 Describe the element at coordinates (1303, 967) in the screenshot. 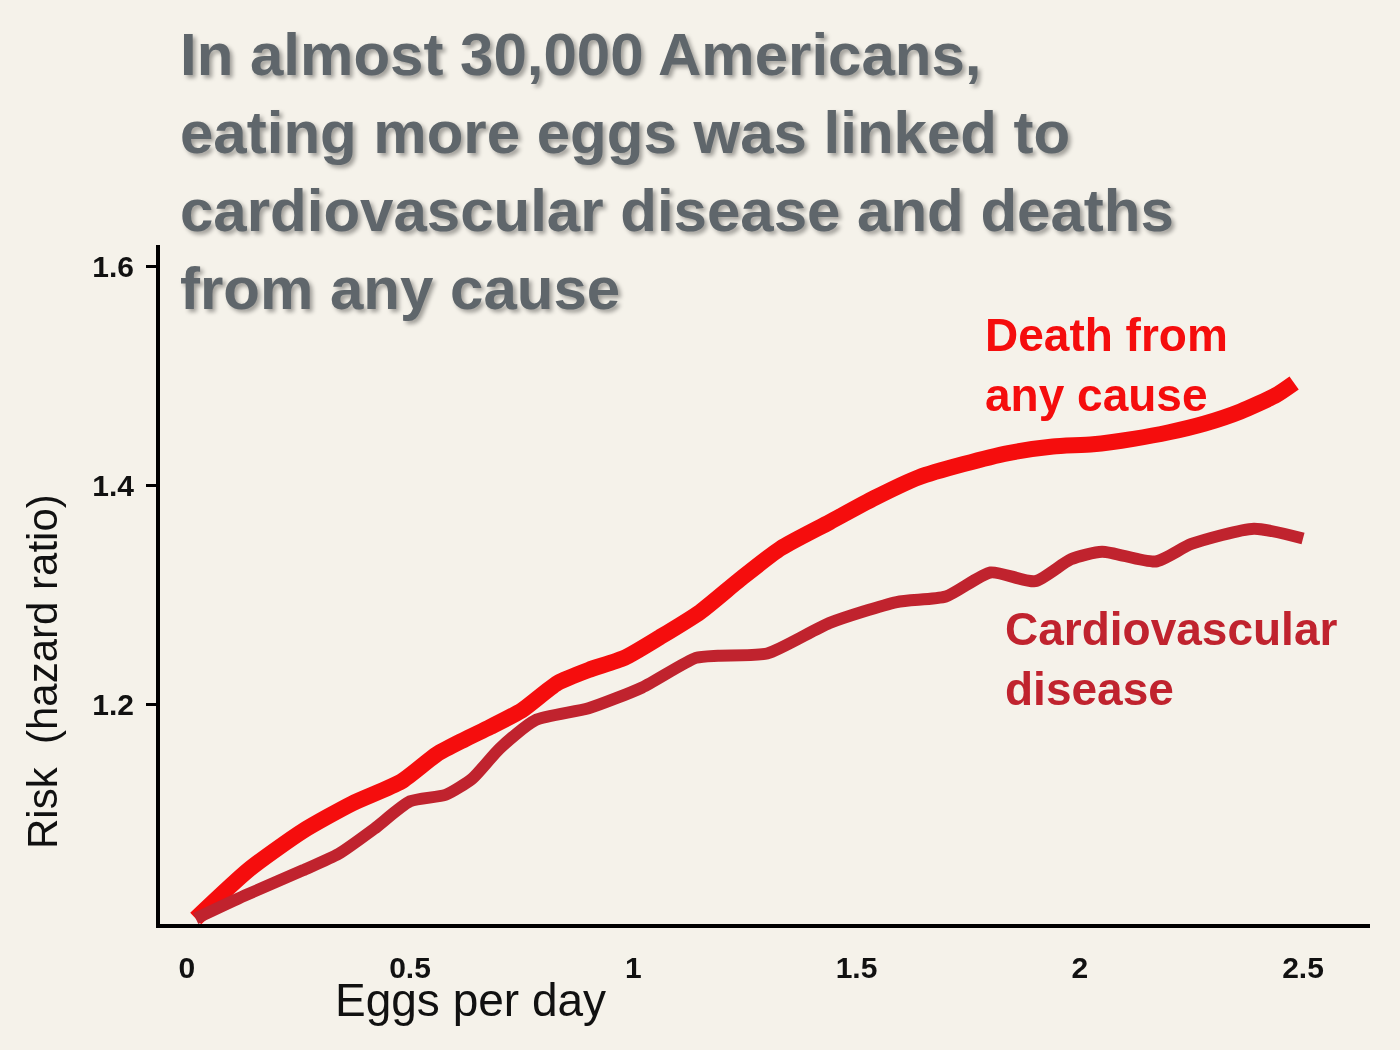

I see `x-tick-label: 2.5` at that location.